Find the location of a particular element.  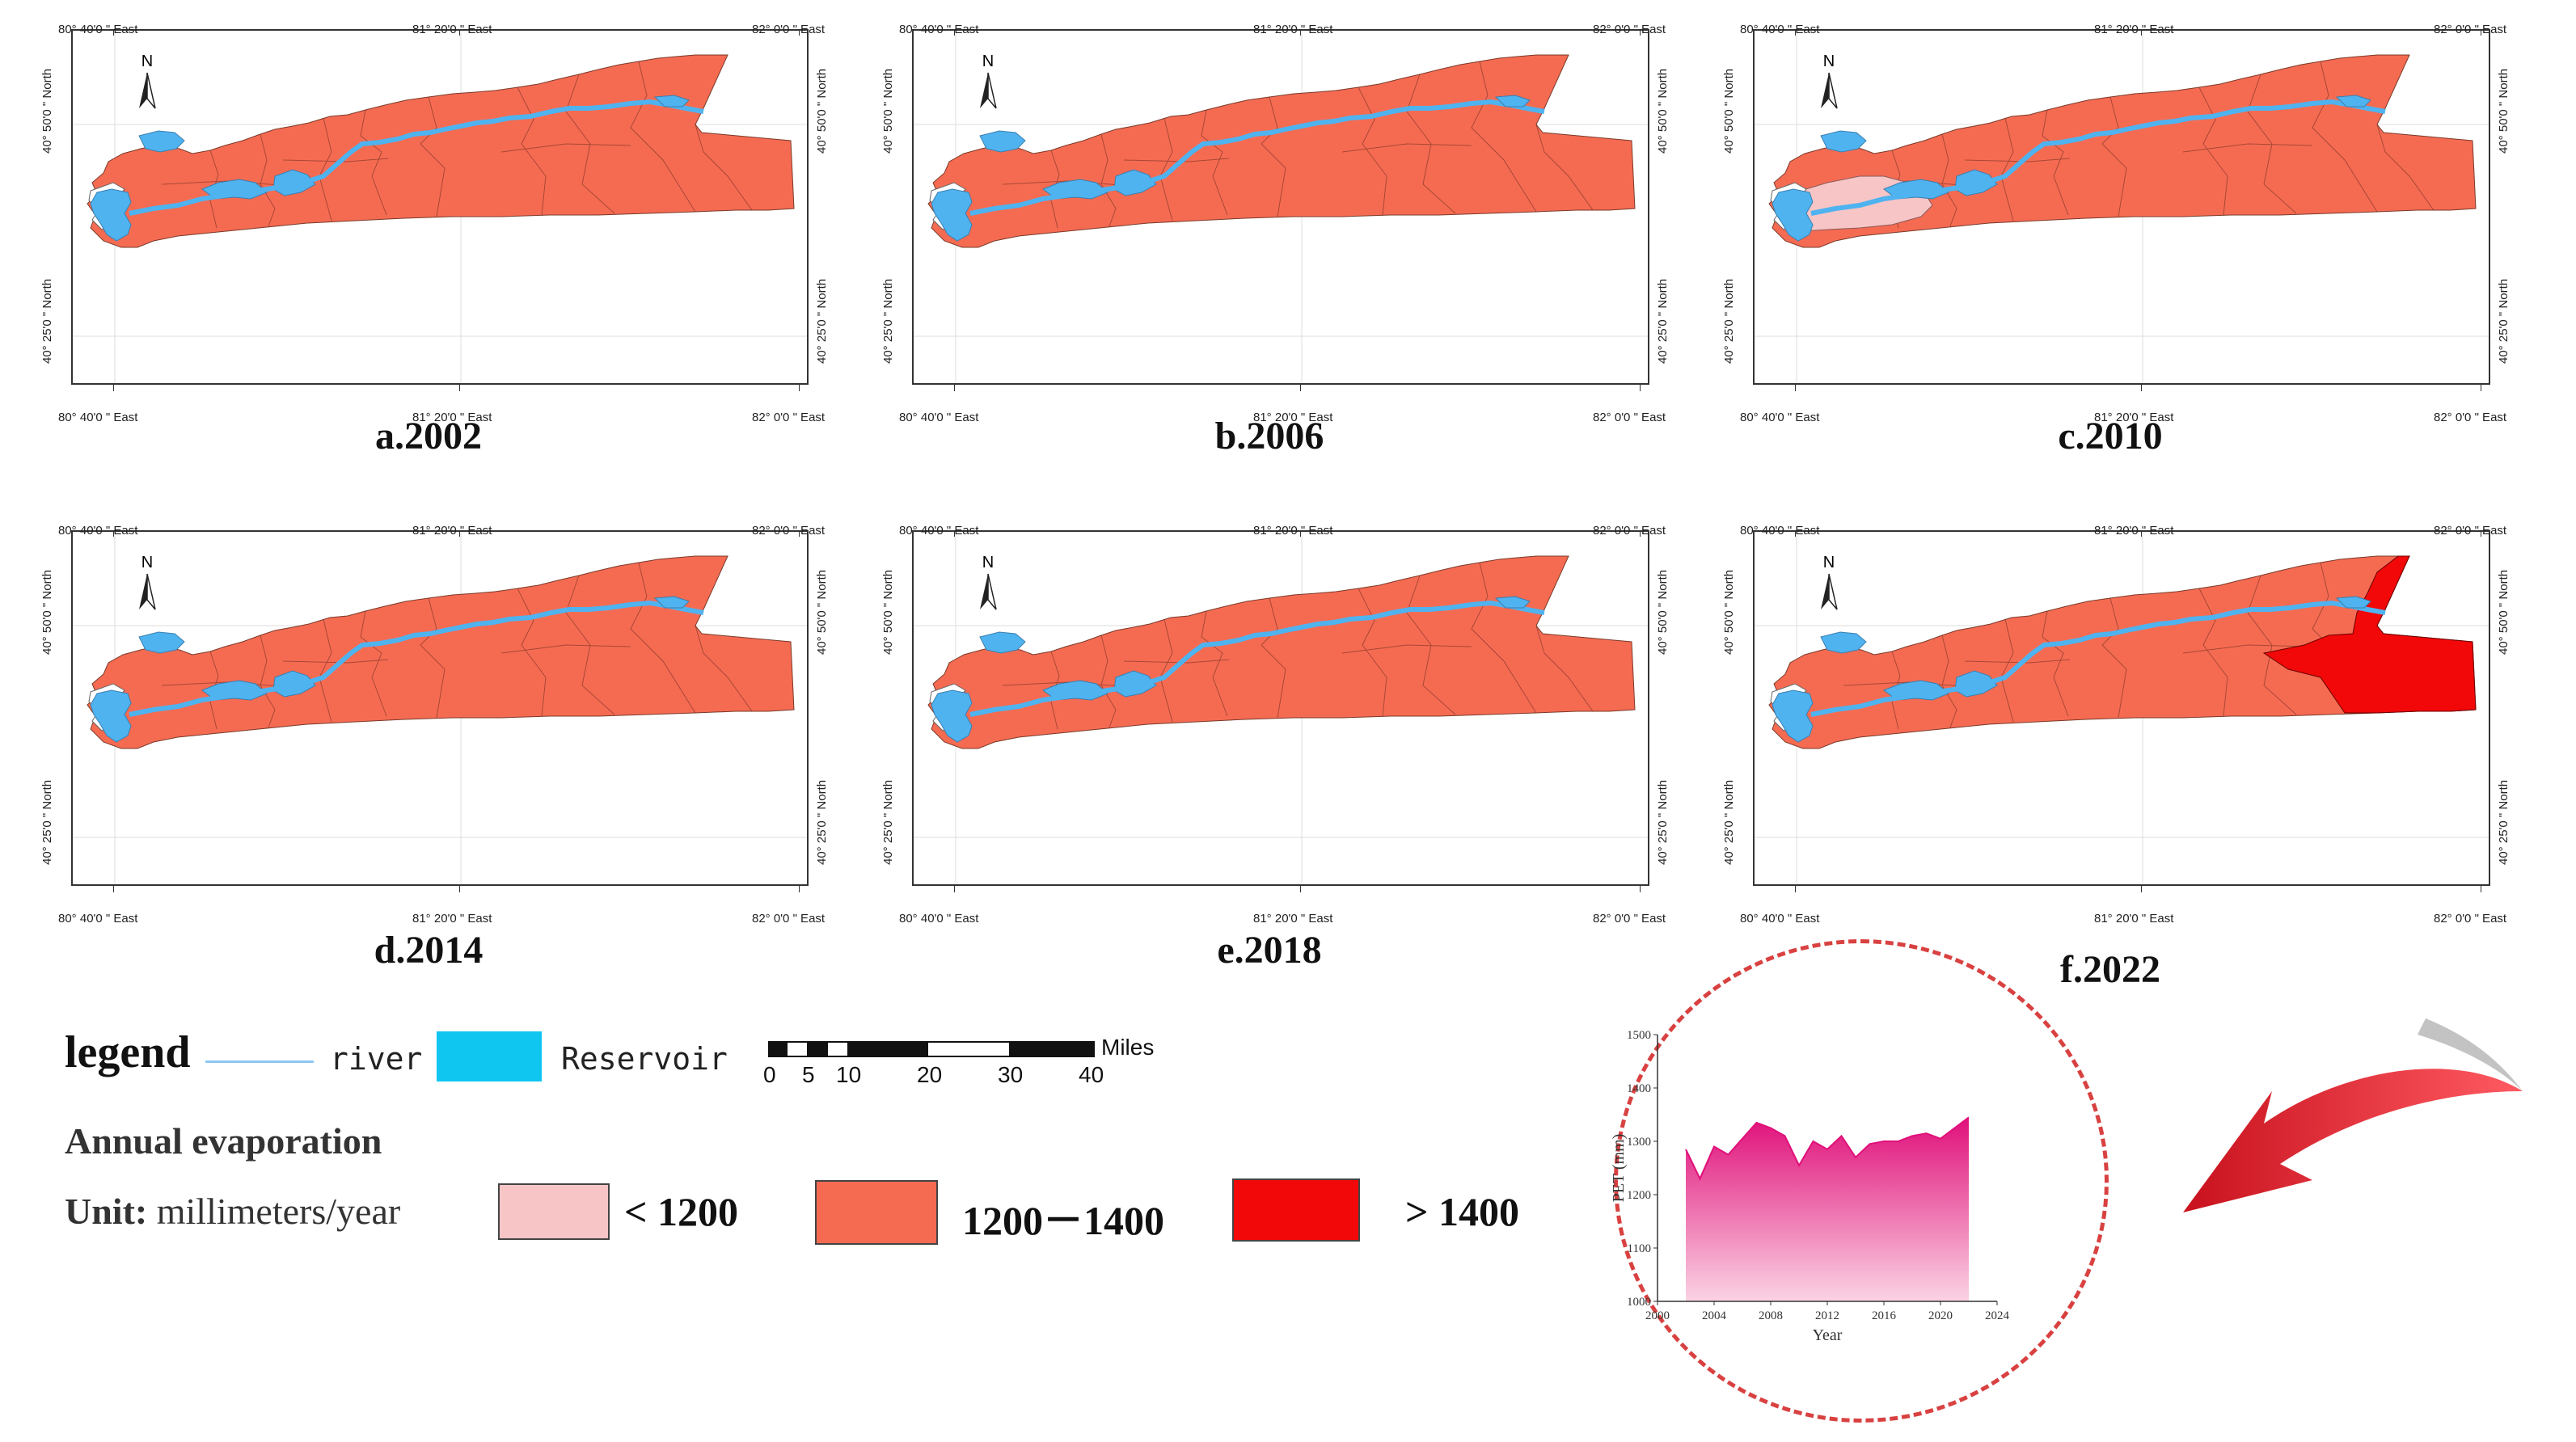

scale-tick: 0 is located at coordinates (769, 1074).